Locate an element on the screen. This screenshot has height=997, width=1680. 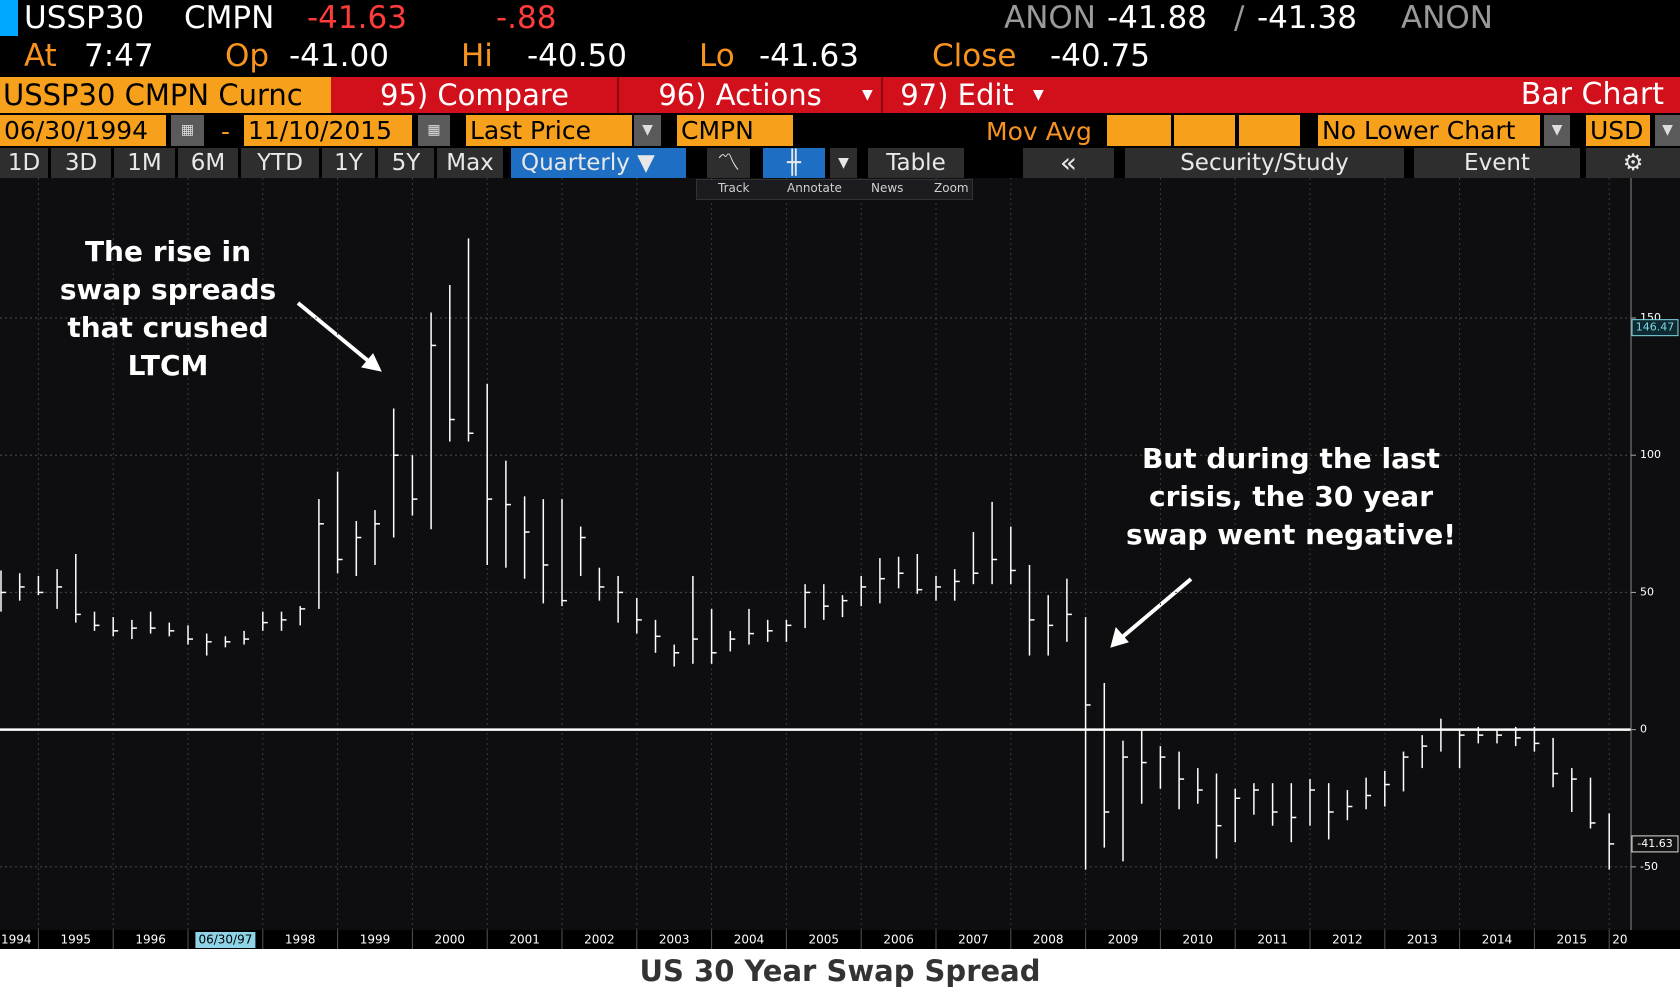
y-tick-label: 100 is located at coordinates (1650, 454).